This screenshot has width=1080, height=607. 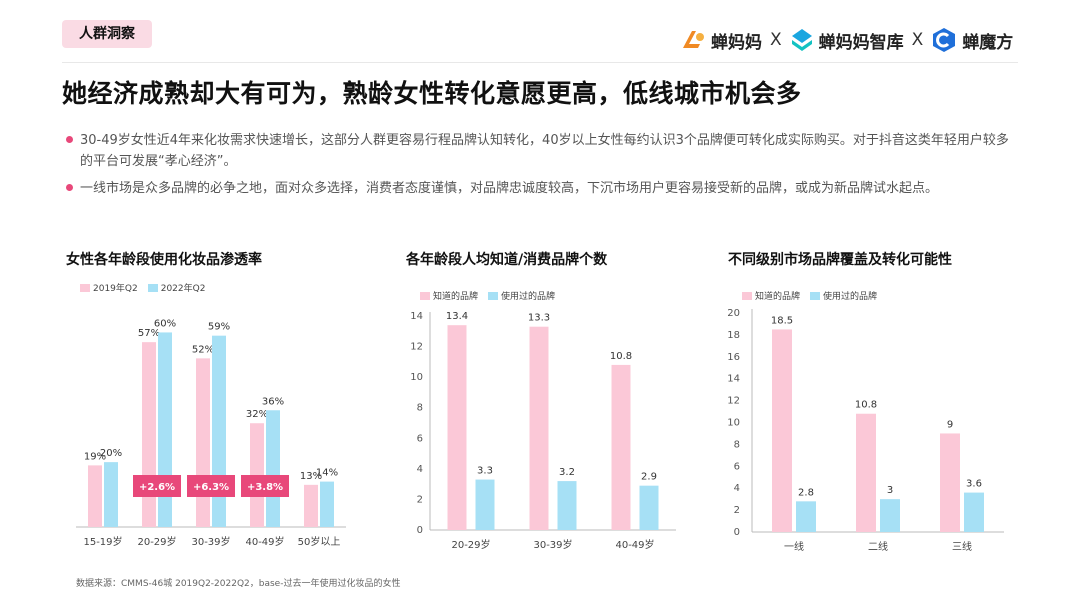 I want to click on growth-badge-text: +3.8%, so click(x=265, y=487).